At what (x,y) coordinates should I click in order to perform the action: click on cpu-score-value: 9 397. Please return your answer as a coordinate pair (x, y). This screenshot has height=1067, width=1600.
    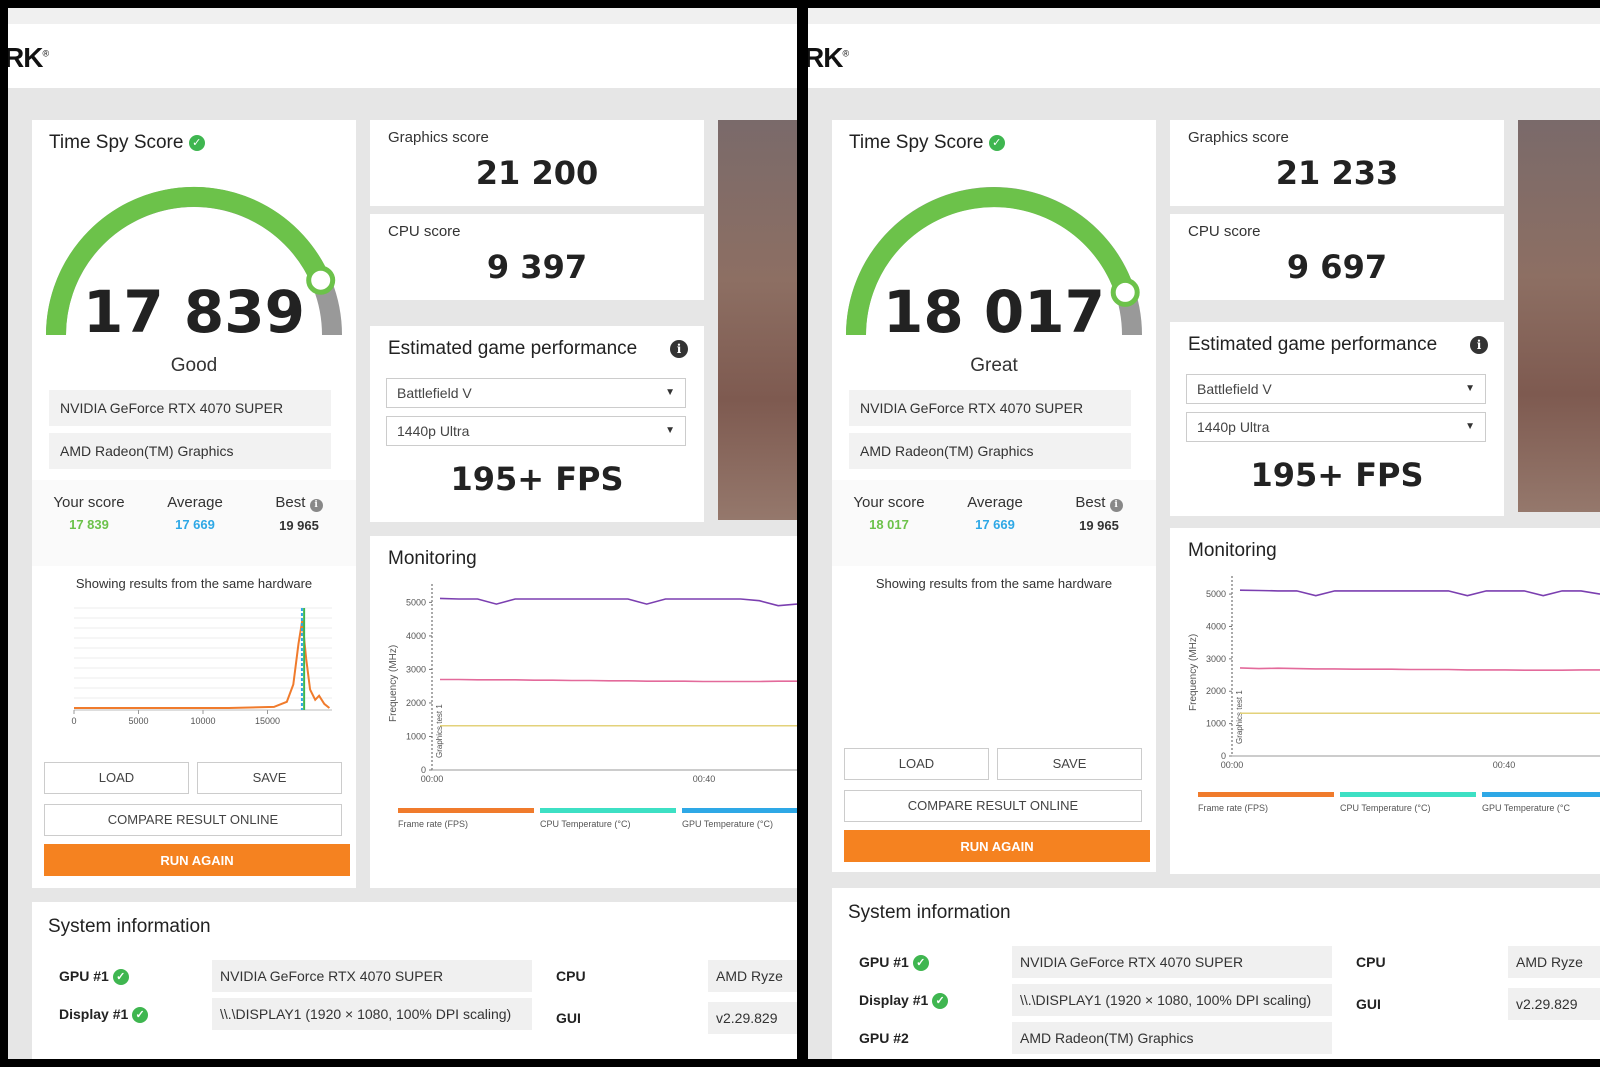
    Looking at the image, I should click on (537, 267).